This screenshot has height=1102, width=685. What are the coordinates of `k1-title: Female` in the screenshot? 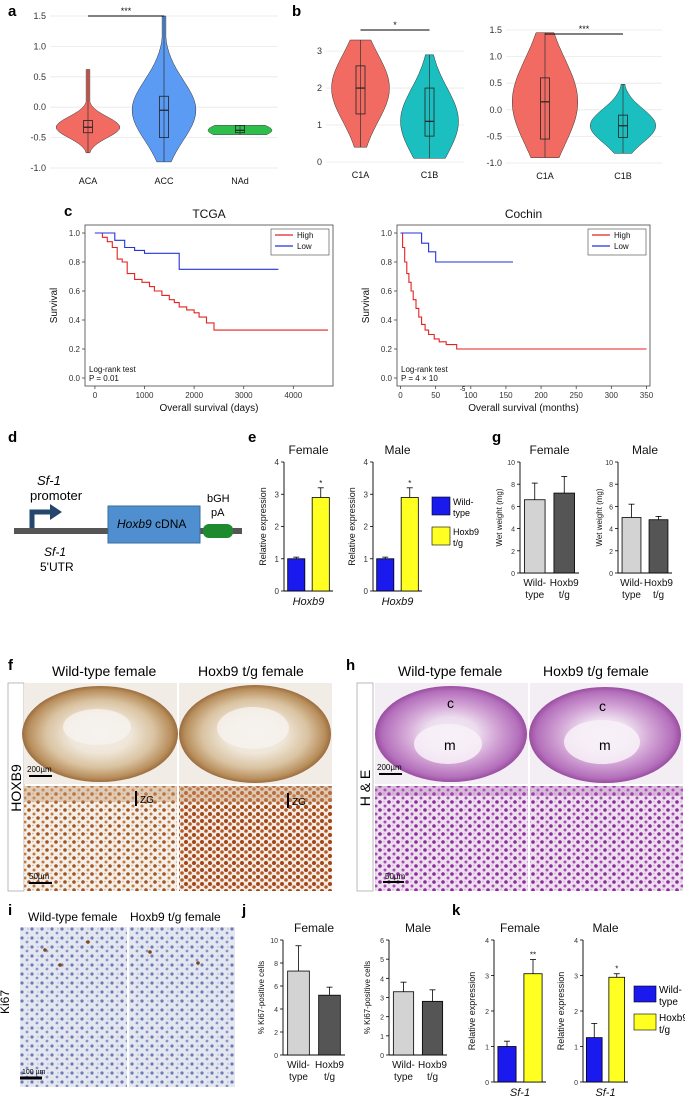 It's located at (520, 928).